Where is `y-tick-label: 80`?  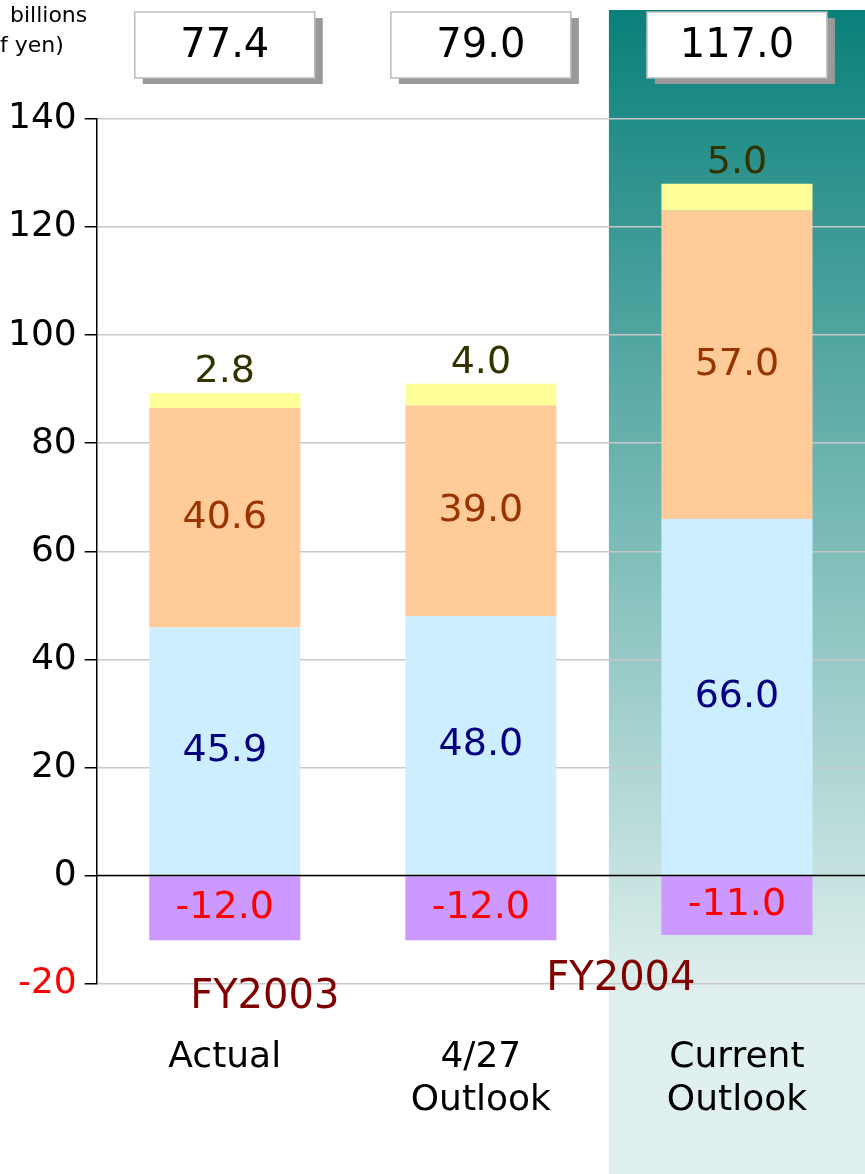
y-tick-label: 80 is located at coordinates (53, 440).